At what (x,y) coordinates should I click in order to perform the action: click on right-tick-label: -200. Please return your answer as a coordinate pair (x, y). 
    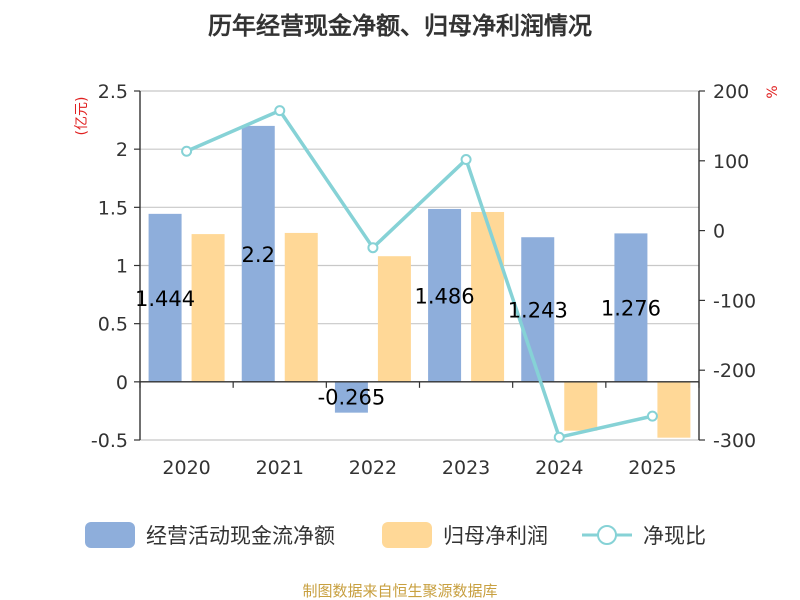
    Looking at the image, I should click on (734, 371).